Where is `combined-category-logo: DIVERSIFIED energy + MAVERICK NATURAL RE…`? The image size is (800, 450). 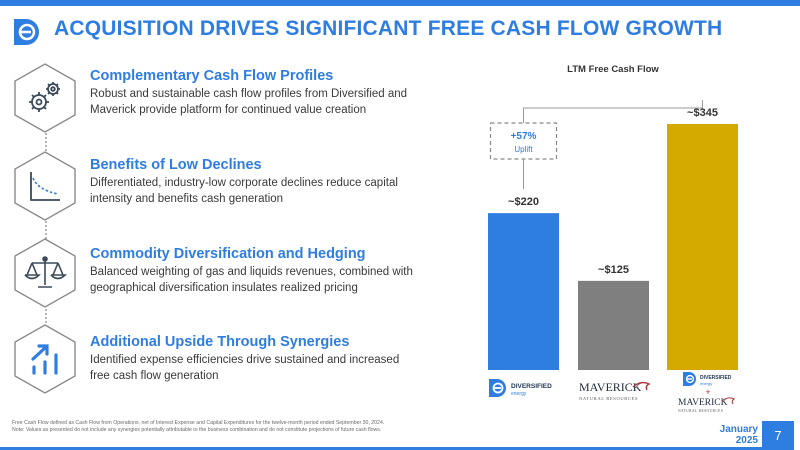
combined-category-logo: DIVERSIFIED energy + MAVERICK NATURAL RE… is located at coordinates (707, 392).